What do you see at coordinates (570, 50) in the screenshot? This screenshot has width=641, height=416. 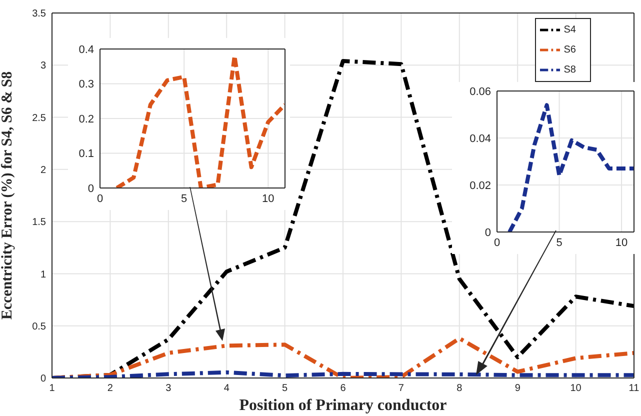 I see `legend-label: S6` at bounding box center [570, 50].